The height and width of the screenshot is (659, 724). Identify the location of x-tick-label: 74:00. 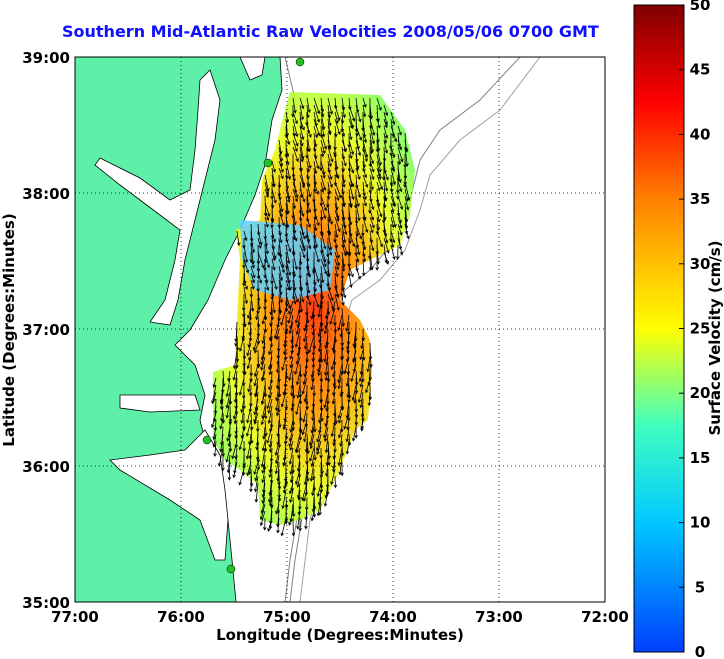
(393, 617).